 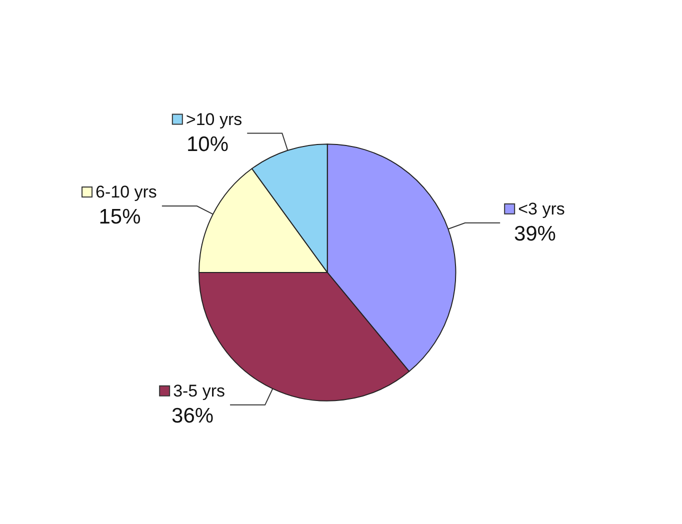 I want to click on data-label: 39%, so click(x=535, y=234).